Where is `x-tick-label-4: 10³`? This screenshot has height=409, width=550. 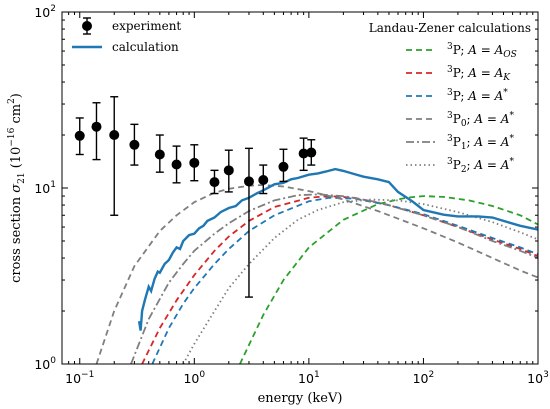 x-tick-label-4: 10³ is located at coordinates (538, 378).